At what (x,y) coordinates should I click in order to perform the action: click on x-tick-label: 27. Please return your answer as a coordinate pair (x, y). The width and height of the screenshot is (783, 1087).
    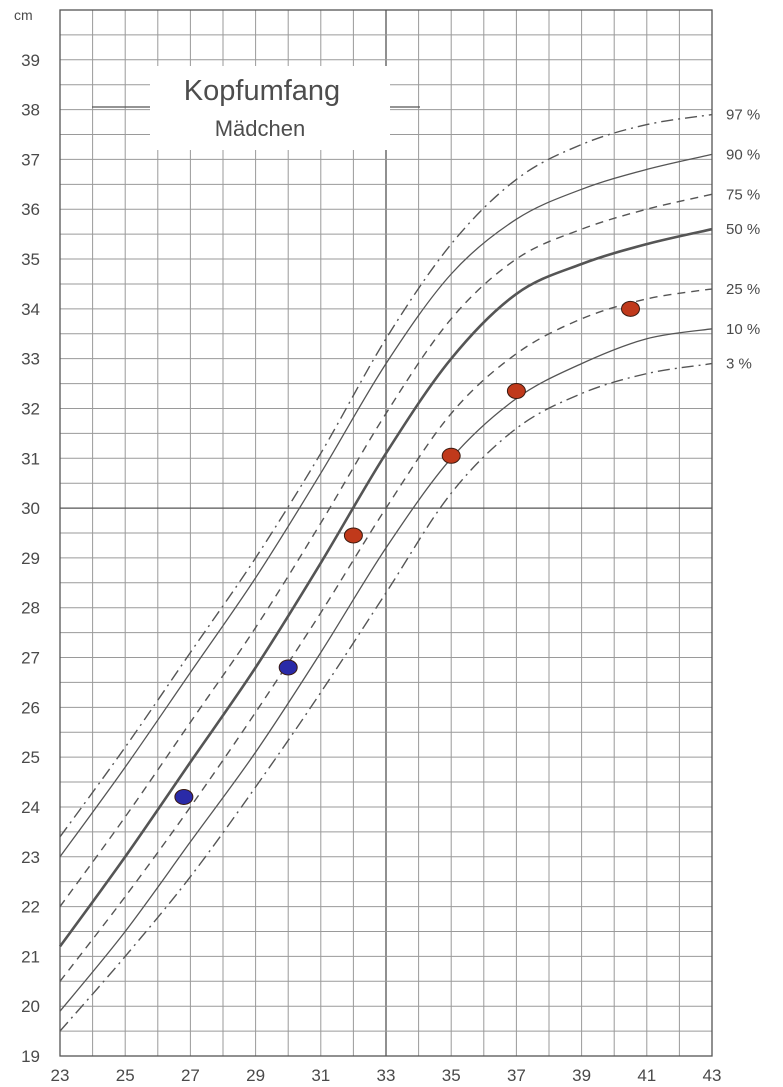
    Looking at the image, I should click on (190, 1075).